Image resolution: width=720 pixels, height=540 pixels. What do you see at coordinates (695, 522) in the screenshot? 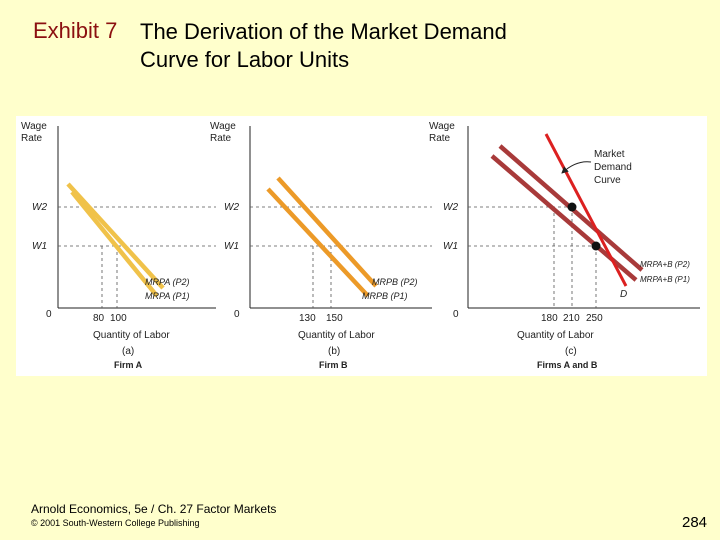
I see `page-number: 284` at bounding box center [695, 522].